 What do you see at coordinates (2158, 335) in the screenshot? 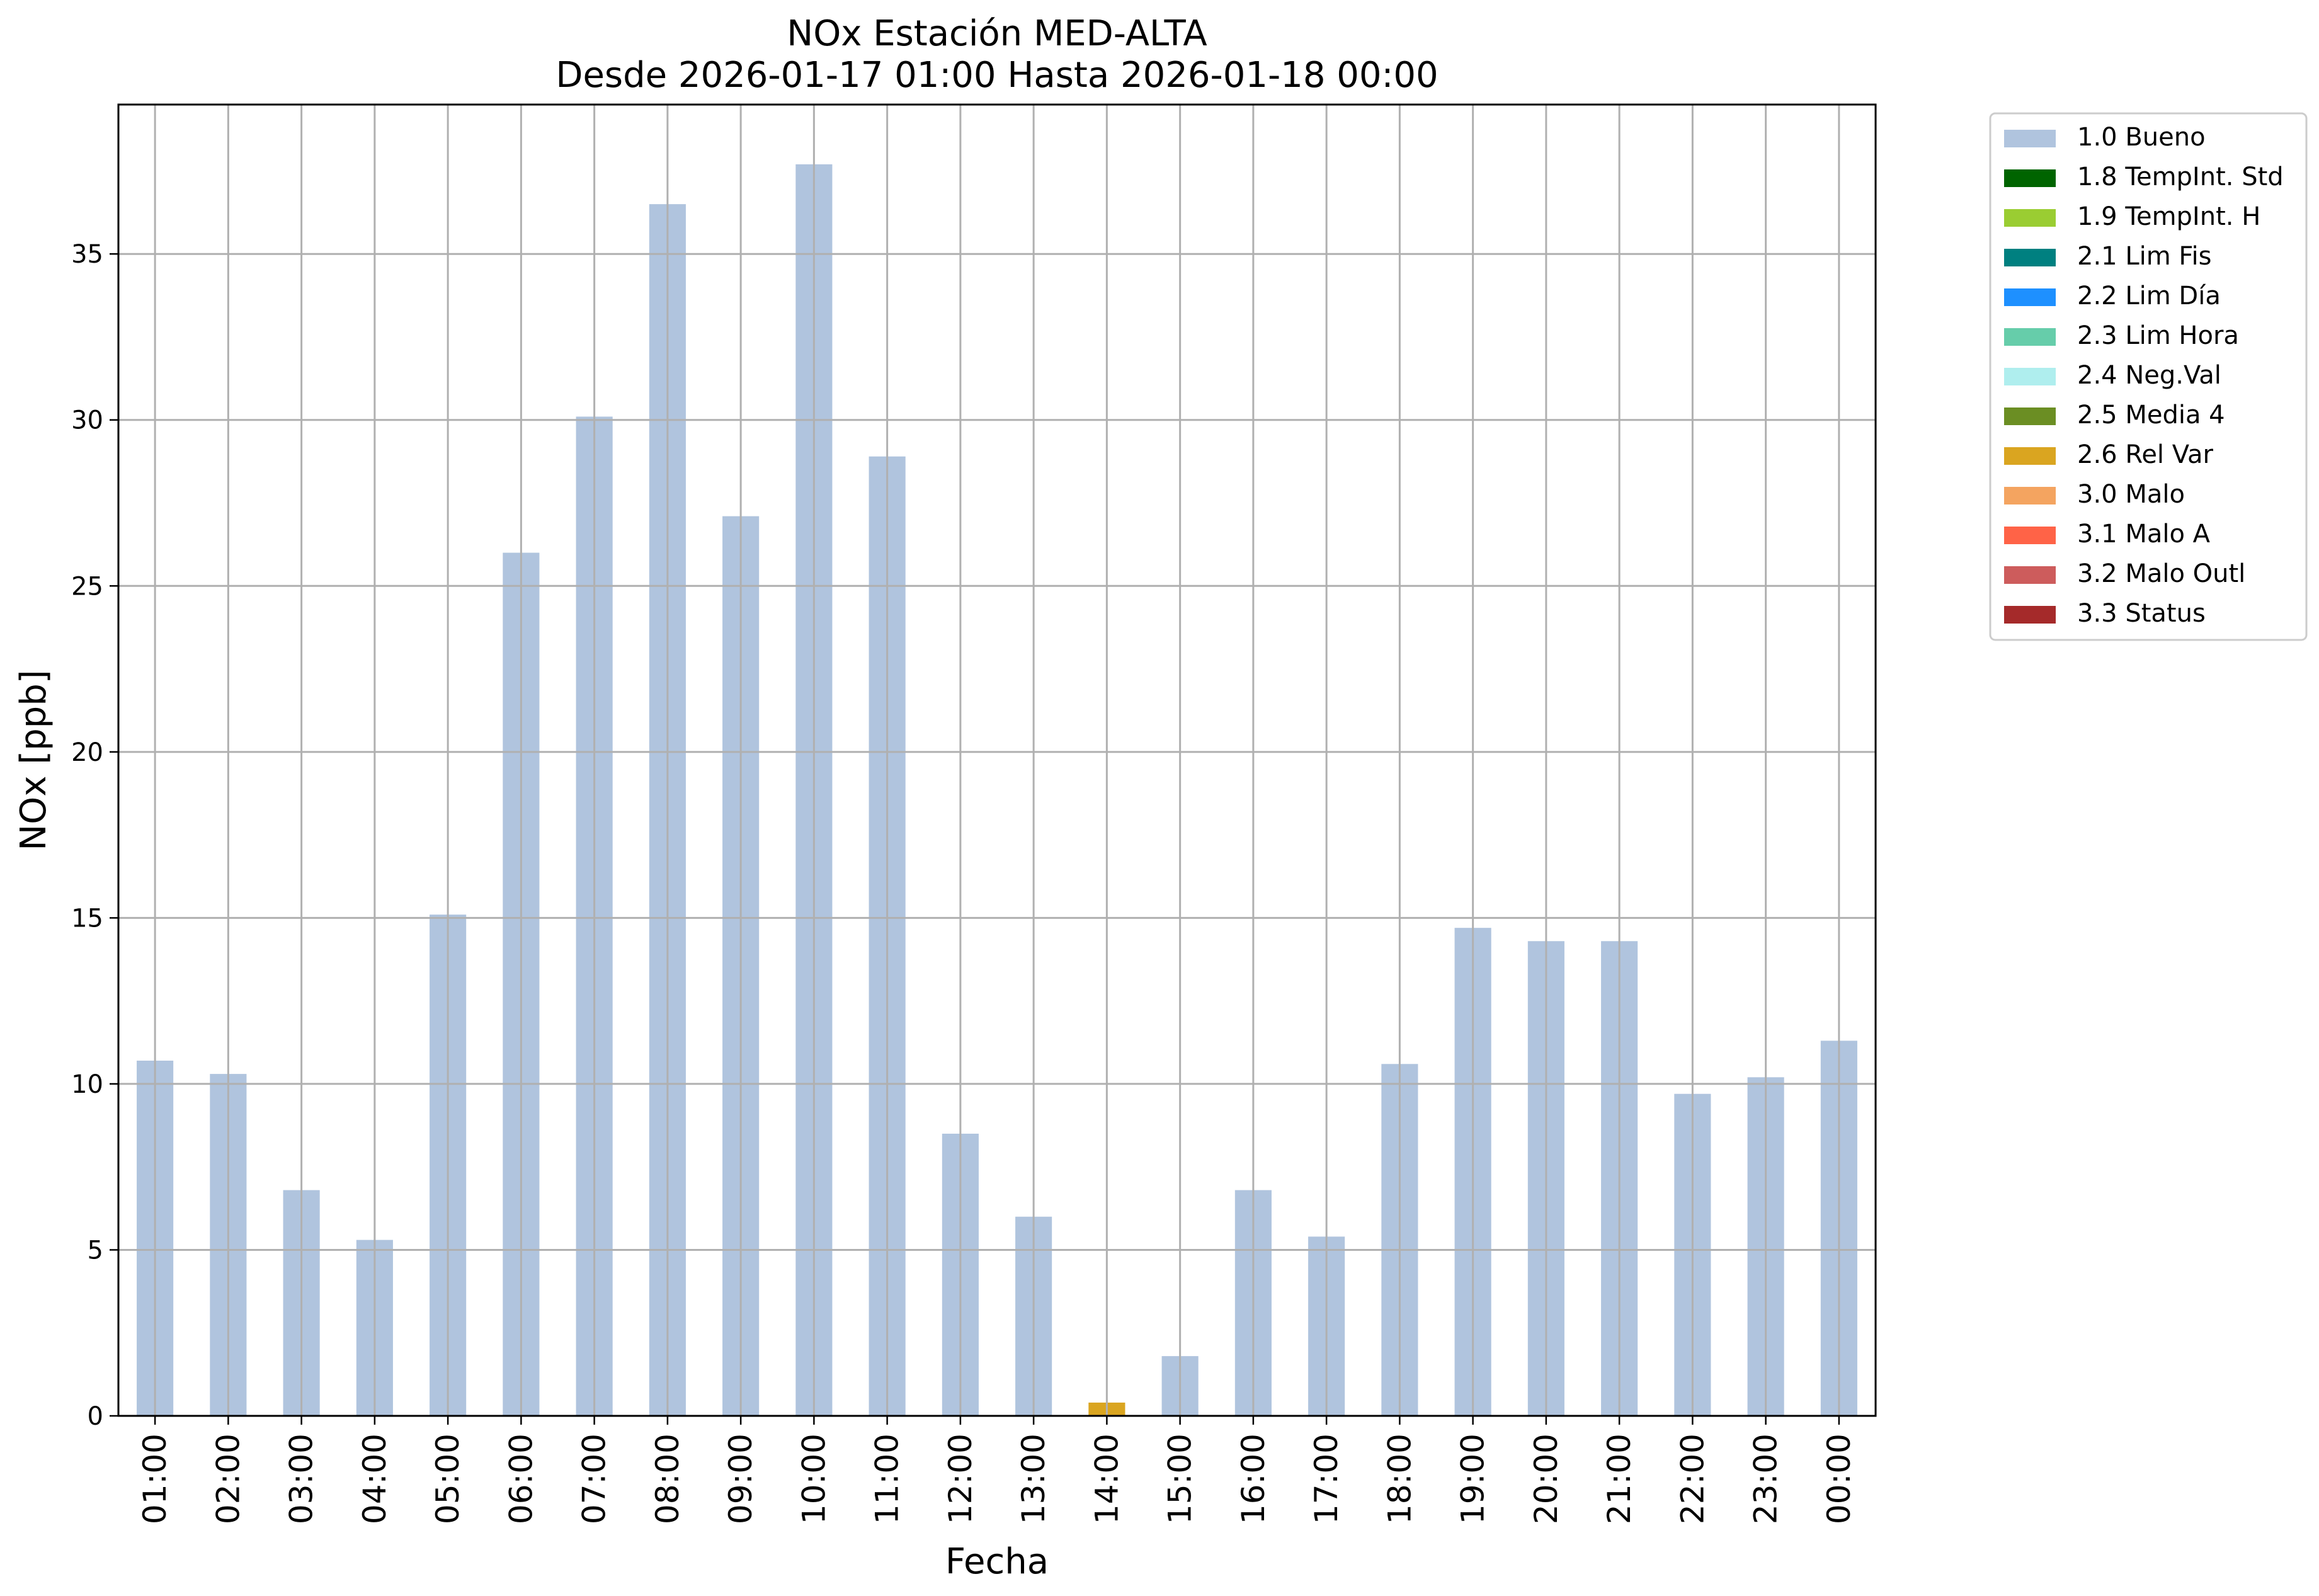
I see `legend-label: 2.3 Lim Hora` at bounding box center [2158, 335].